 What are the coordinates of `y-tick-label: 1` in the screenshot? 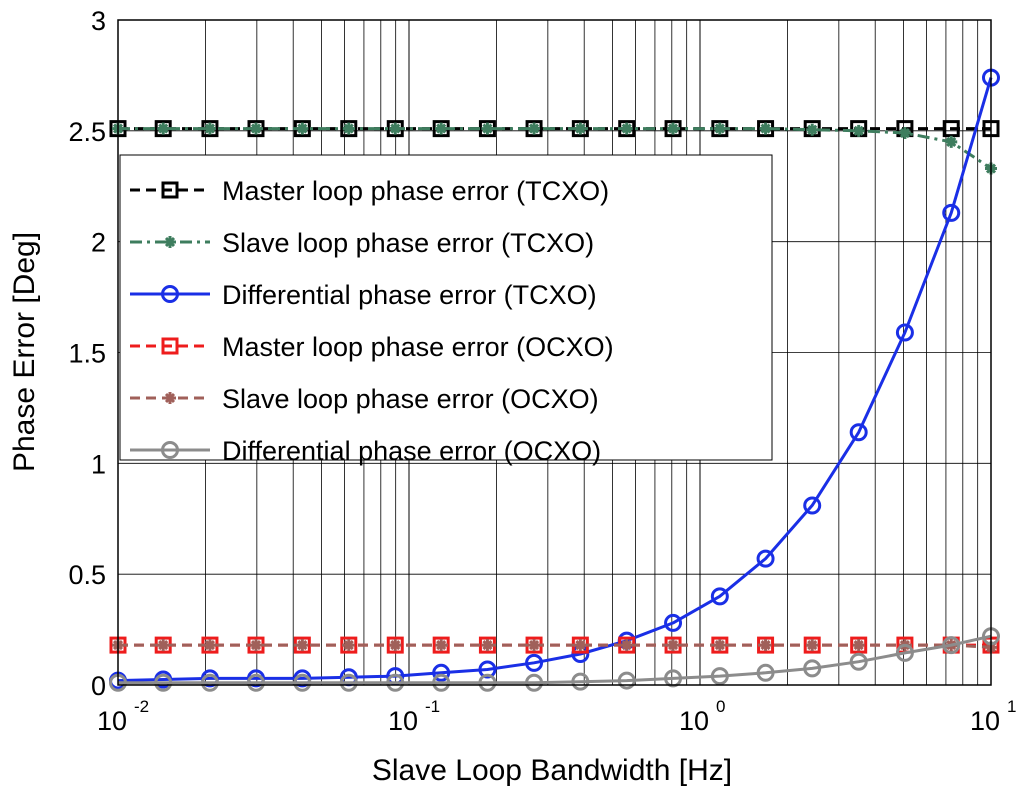 It's located at (98, 464).